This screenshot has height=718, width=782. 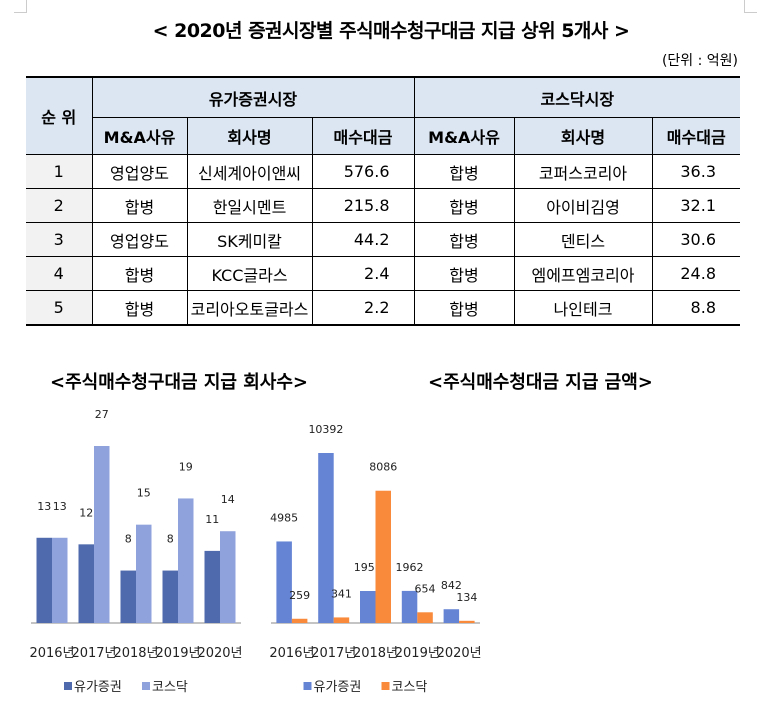 I want to click on data-label: 134, so click(x=466, y=597).